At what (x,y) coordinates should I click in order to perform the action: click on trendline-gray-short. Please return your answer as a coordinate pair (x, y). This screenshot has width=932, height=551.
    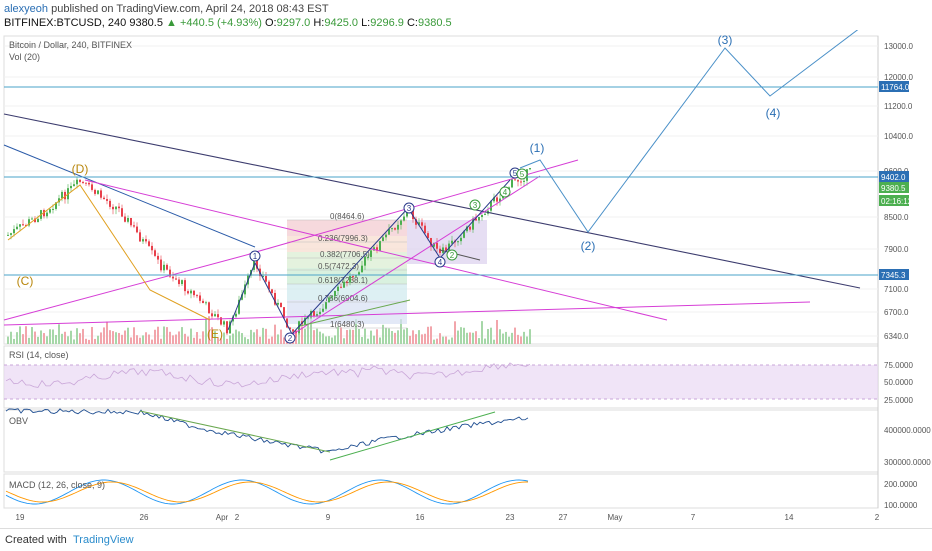
    Looking at the image, I should click on (460, 255).